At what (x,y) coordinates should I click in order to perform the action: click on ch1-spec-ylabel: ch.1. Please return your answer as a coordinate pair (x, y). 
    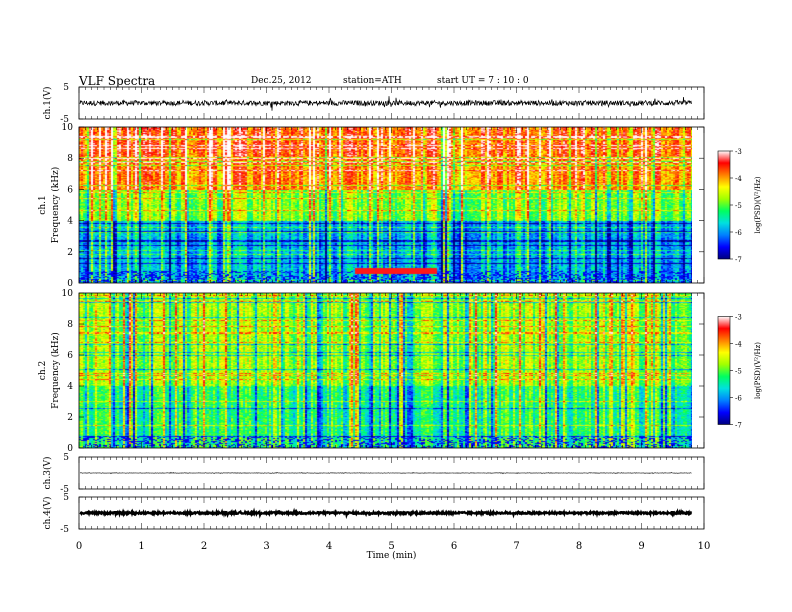
    Looking at the image, I should click on (43, 204).